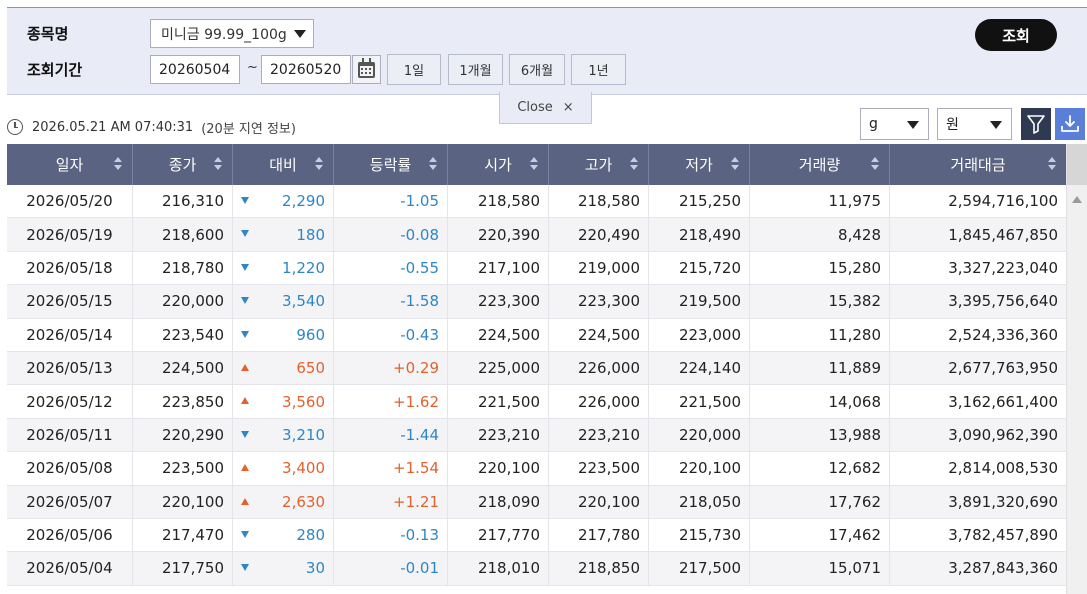 This screenshot has width=1087, height=594. What do you see at coordinates (306, 69) in the screenshot?
I see `end-date-input: 20260520` at bounding box center [306, 69].